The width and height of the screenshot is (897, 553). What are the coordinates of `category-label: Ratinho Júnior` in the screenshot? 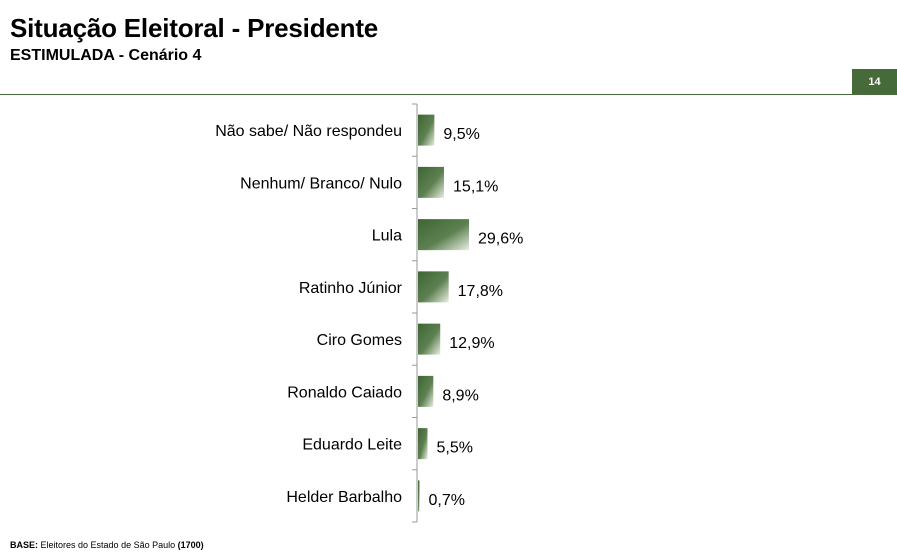 It's located at (351, 288).